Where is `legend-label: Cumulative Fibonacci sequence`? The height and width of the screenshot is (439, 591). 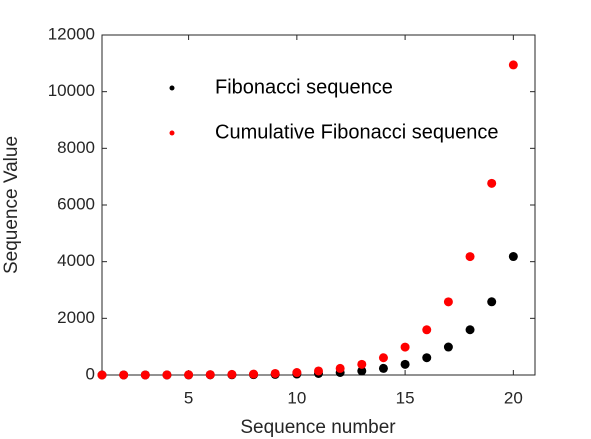
legend-label: Cumulative Fibonacci sequence is located at coordinates (357, 132).